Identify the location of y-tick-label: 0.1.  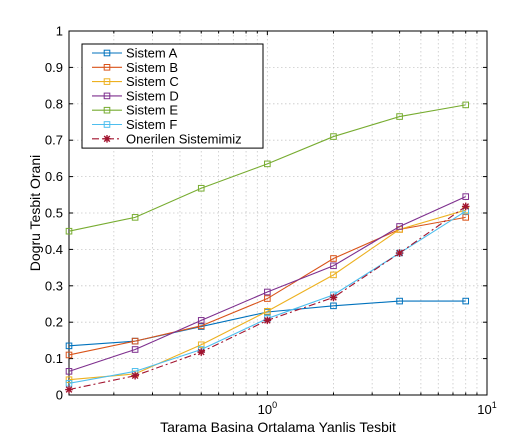
(54, 358).